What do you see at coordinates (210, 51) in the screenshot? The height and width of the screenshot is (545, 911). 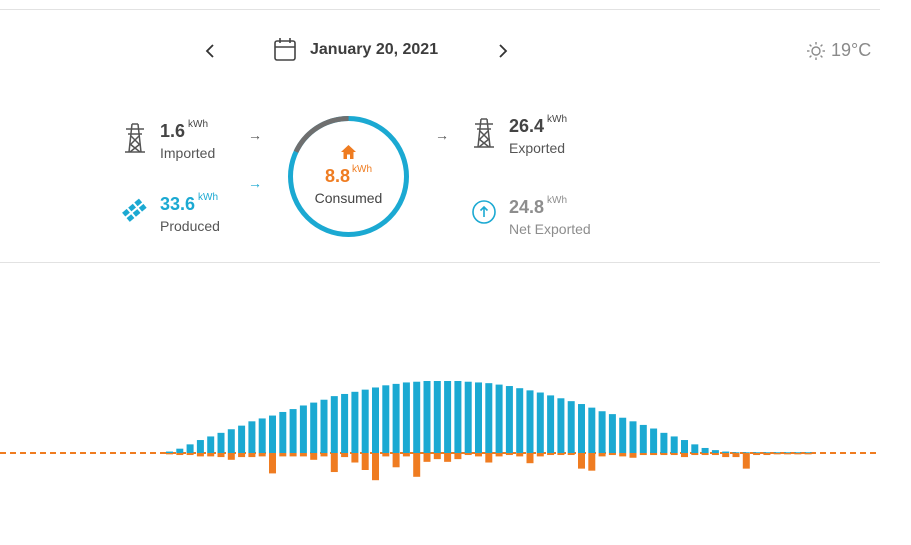 I see `previous-day-button` at bounding box center [210, 51].